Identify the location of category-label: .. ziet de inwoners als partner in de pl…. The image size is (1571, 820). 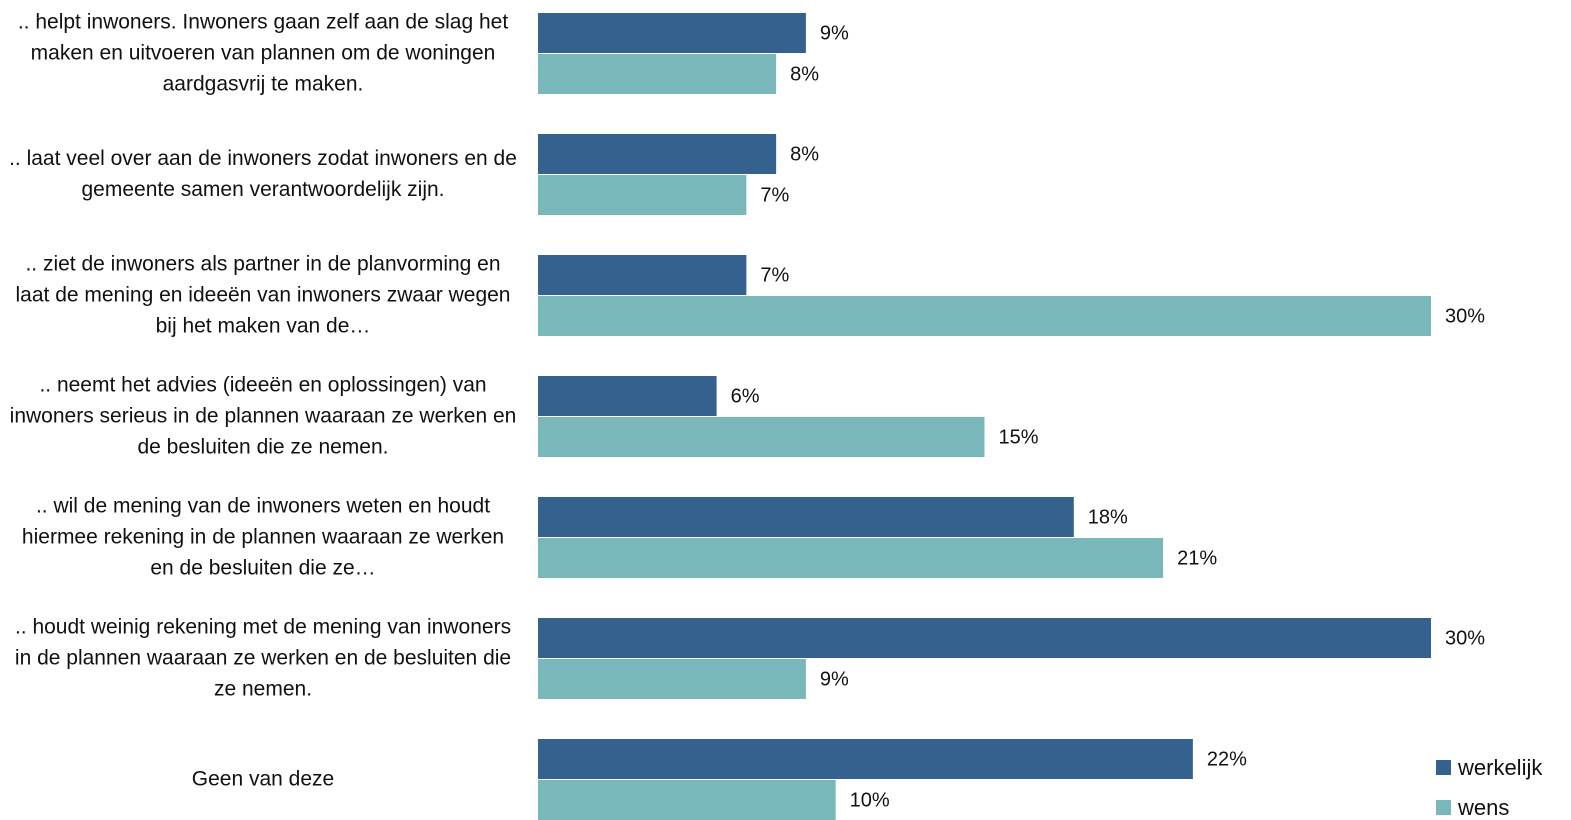
(263, 295).